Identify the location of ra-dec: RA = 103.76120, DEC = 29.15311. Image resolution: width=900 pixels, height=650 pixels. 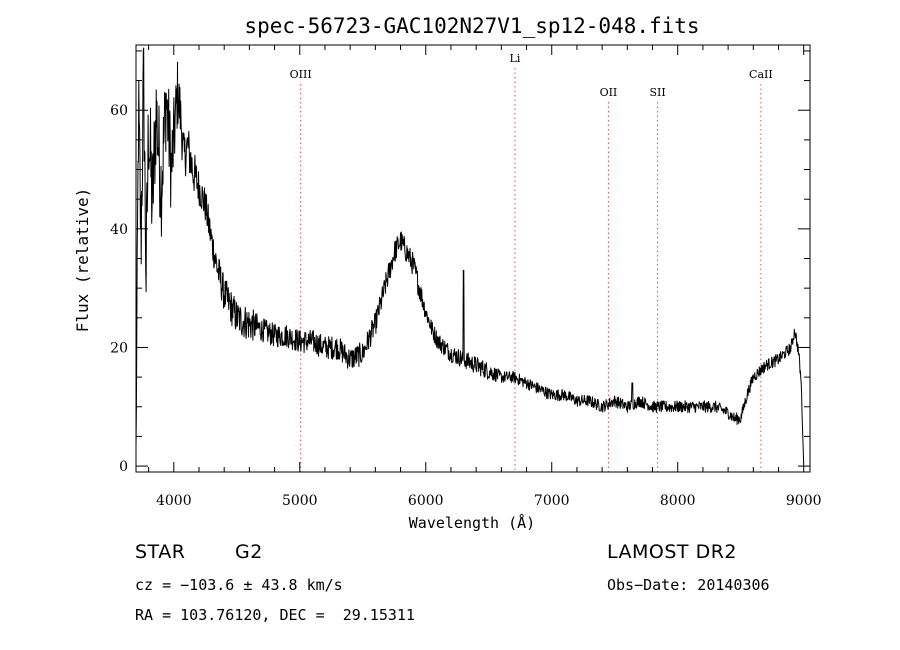
(275, 615).